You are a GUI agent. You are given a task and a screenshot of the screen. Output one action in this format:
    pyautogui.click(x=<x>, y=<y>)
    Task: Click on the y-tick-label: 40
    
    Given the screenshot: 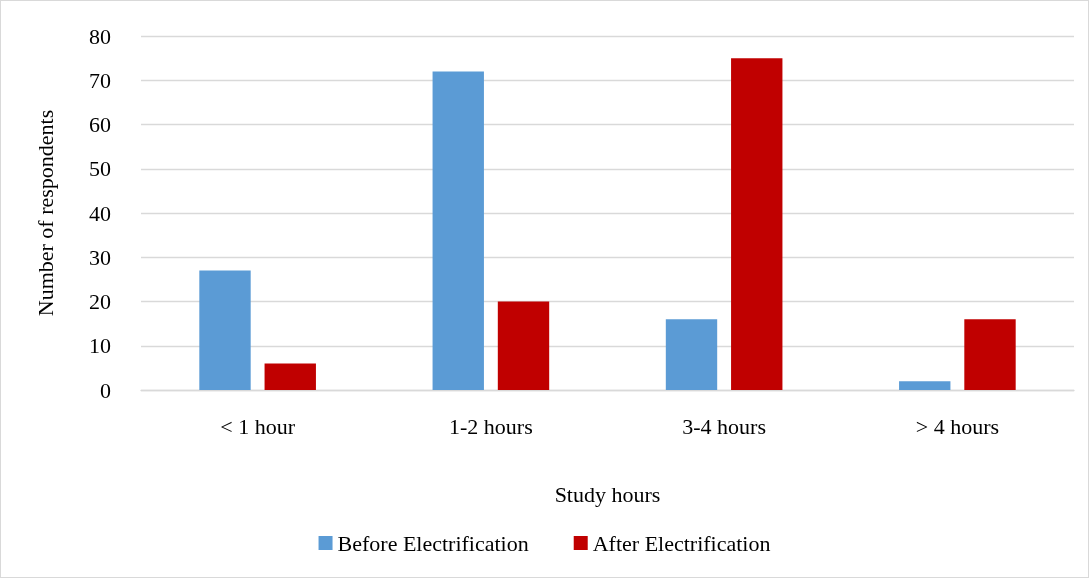 What is the action you would take?
    pyautogui.click(x=100, y=213)
    